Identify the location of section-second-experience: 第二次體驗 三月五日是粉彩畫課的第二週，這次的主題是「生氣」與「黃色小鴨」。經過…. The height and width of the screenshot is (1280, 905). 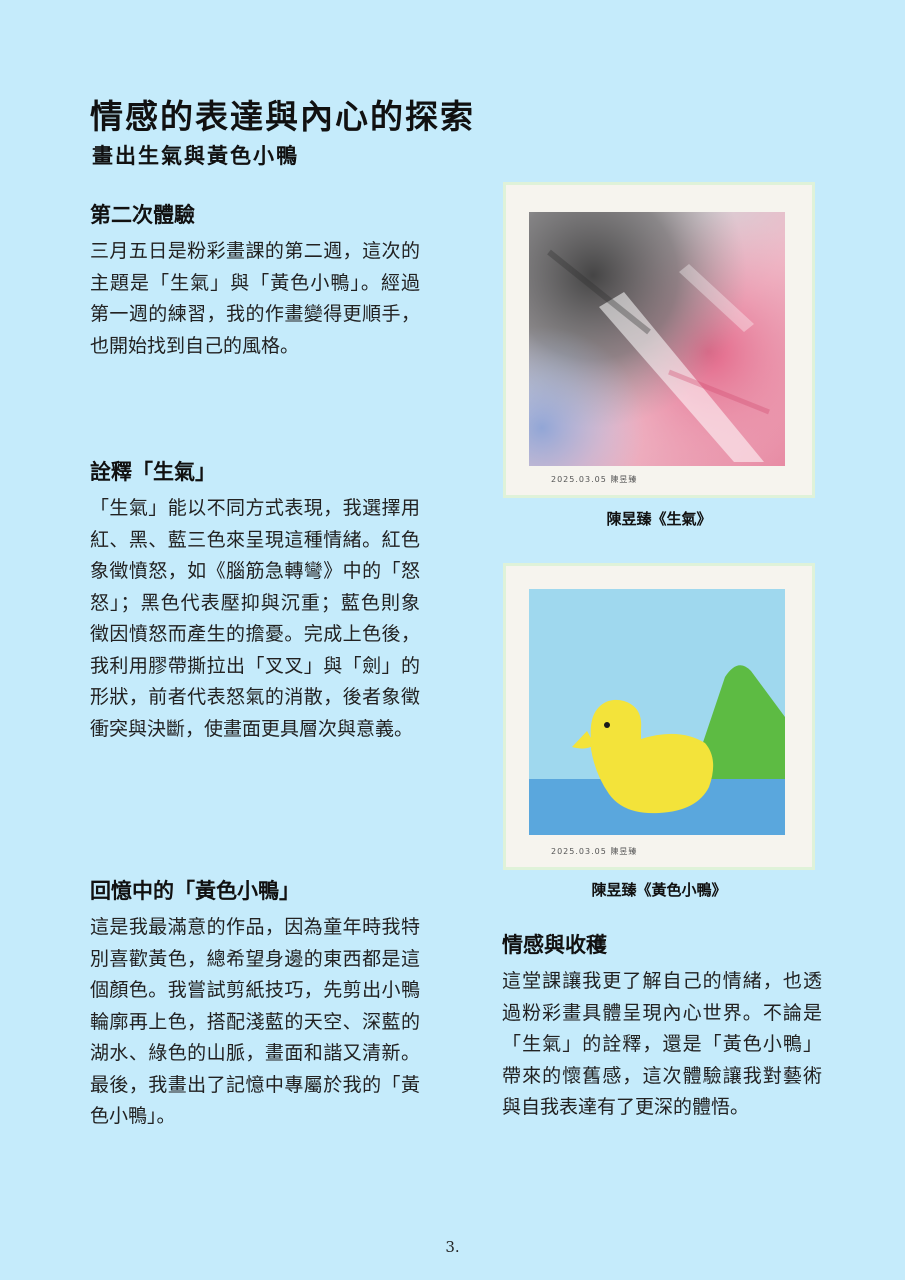
(255, 281).